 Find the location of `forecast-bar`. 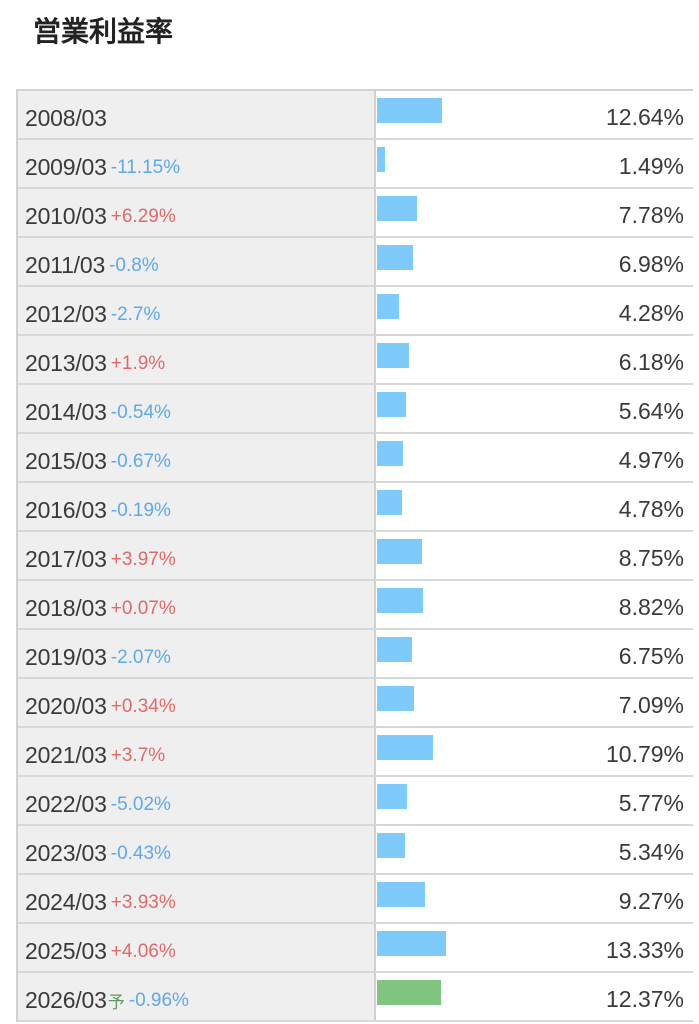

forecast-bar is located at coordinates (409, 992).